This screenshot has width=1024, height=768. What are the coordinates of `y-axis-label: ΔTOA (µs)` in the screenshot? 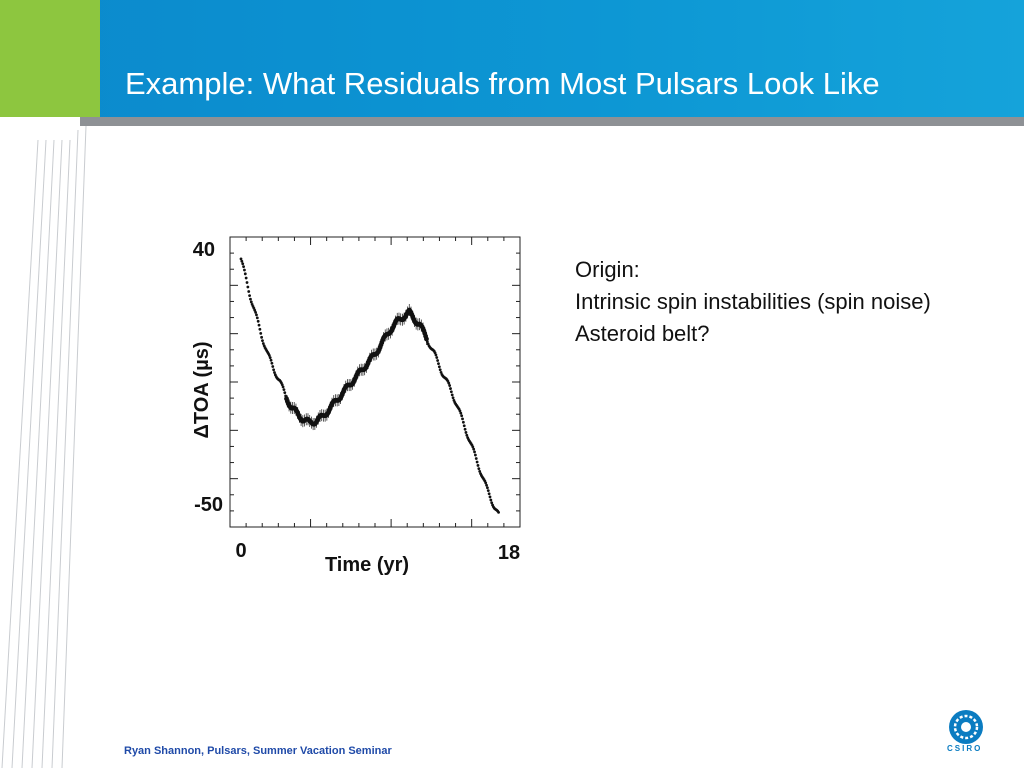 It's located at (202, 389).